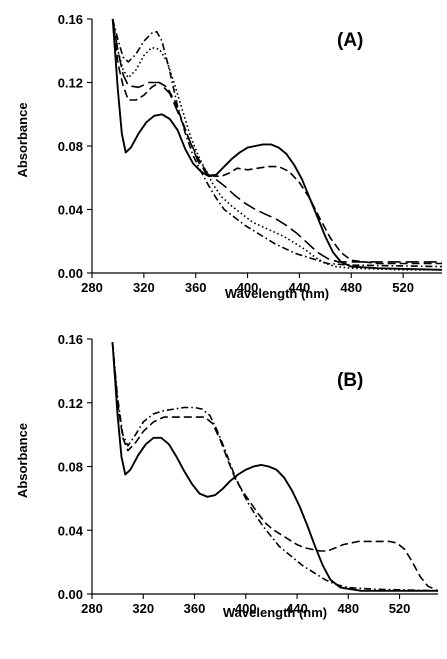  Describe the element at coordinates (350, 40) in the screenshot. I see `panel-label: (A)` at that location.